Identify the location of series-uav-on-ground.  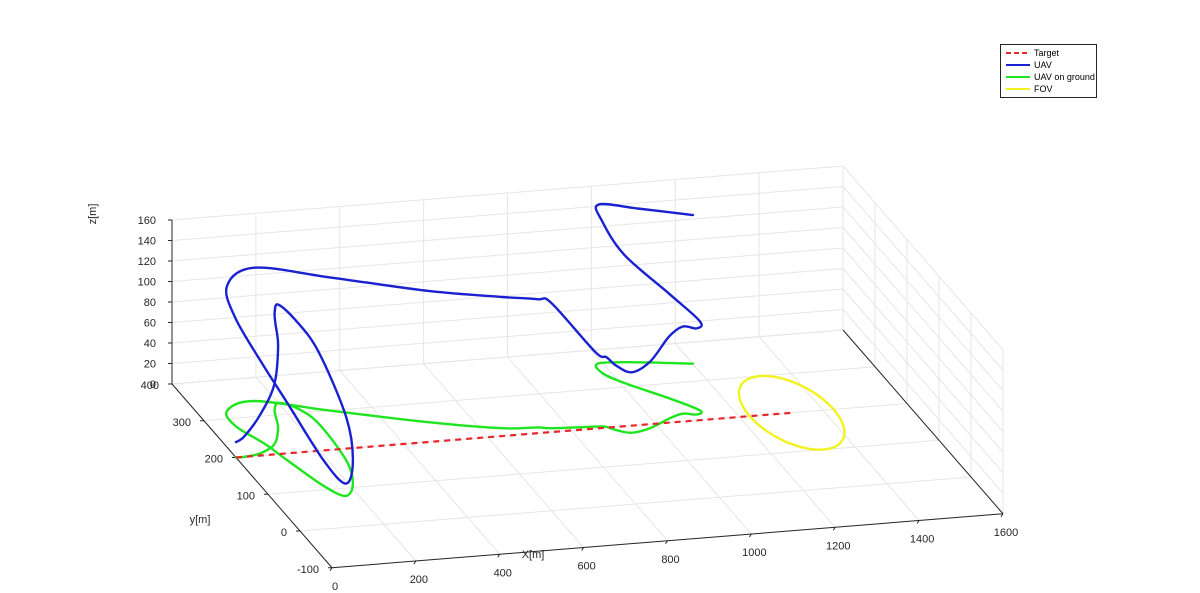
(463, 429).